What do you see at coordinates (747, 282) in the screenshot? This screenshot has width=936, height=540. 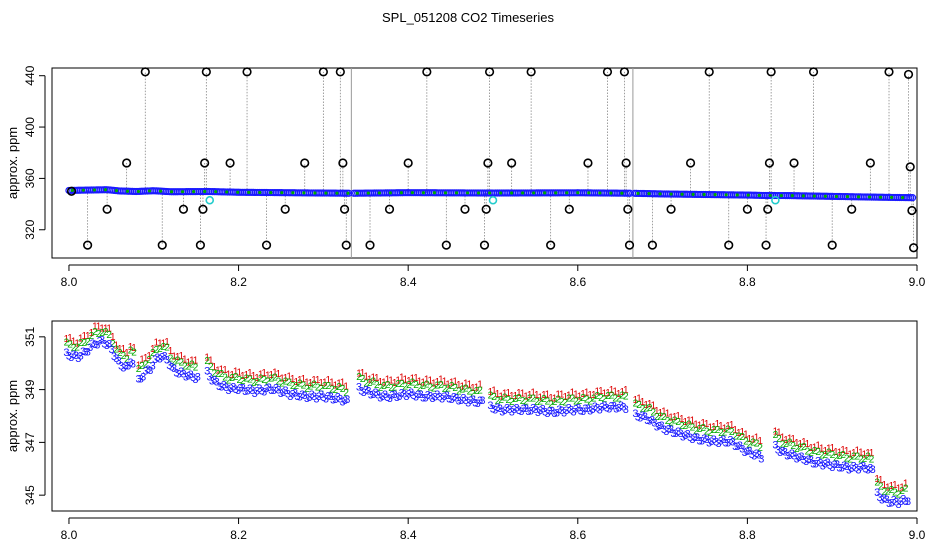 I see `top-x-tick-label: 8.8` at bounding box center [747, 282].